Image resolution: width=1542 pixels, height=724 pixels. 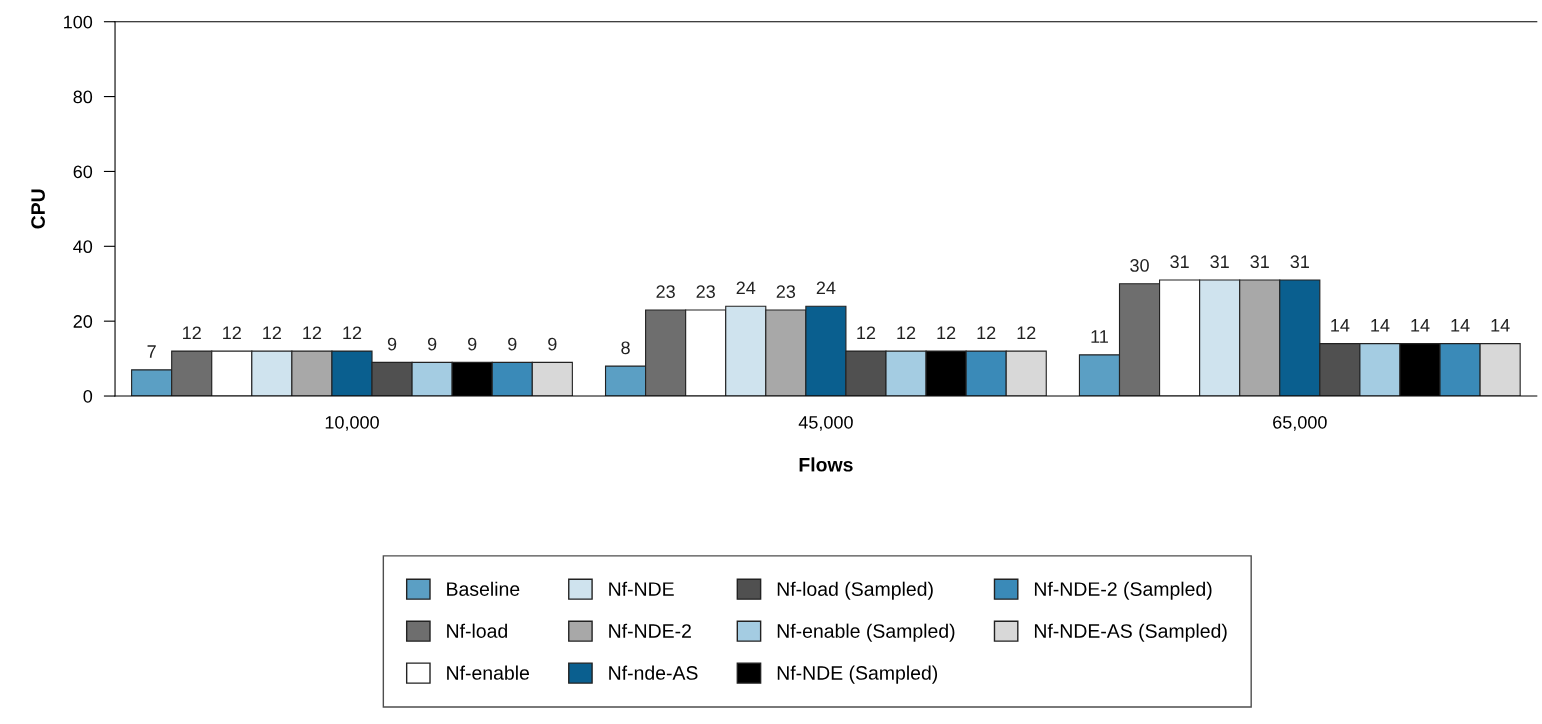 I want to click on y-tick-label: 40, so click(x=83, y=247).